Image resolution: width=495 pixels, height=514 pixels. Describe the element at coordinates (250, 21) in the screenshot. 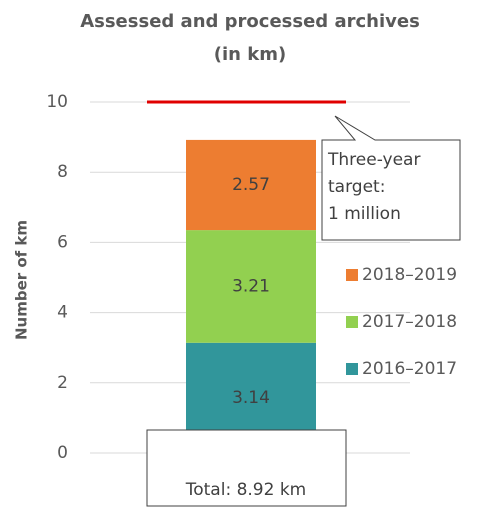

I see `chart-title: Assessed and processed archives` at that location.